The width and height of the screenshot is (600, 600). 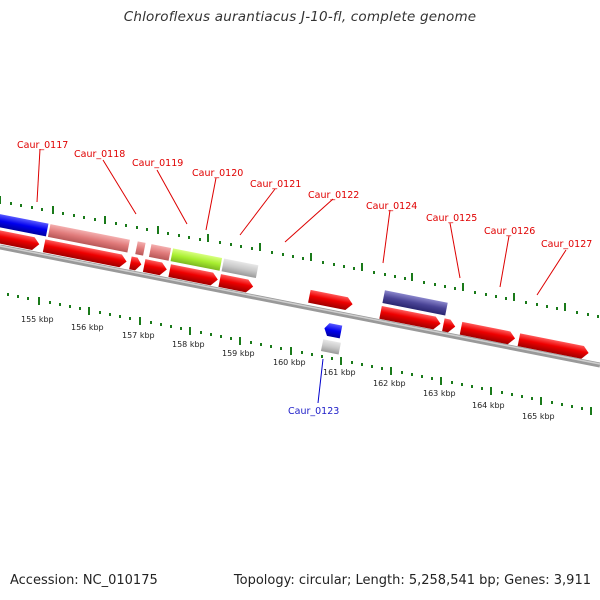 I want to click on gene-bar-caur0123, so click(x=330, y=347).